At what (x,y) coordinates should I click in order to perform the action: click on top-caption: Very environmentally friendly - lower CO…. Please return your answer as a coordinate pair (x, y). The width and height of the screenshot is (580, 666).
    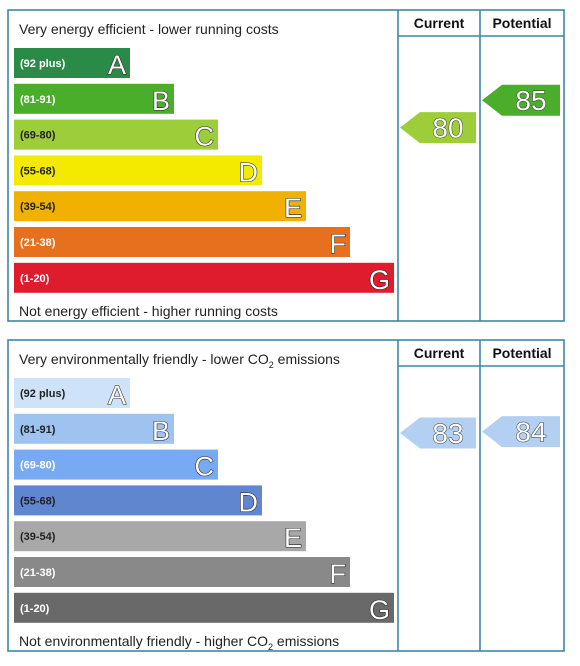
    Looking at the image, I should click on (179, 360).